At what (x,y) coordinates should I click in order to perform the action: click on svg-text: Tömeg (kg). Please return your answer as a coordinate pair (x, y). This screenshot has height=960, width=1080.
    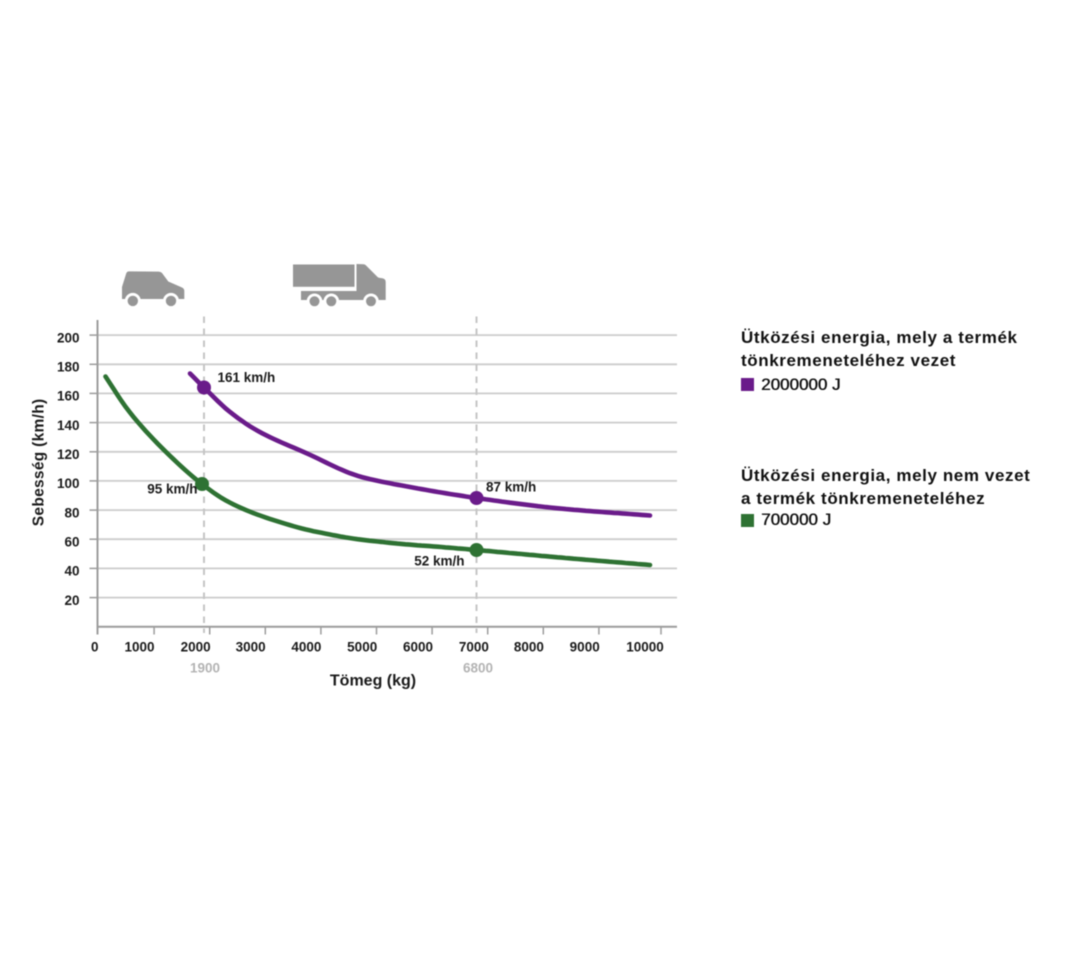
    Looking at the image, I should click on (373, 681).